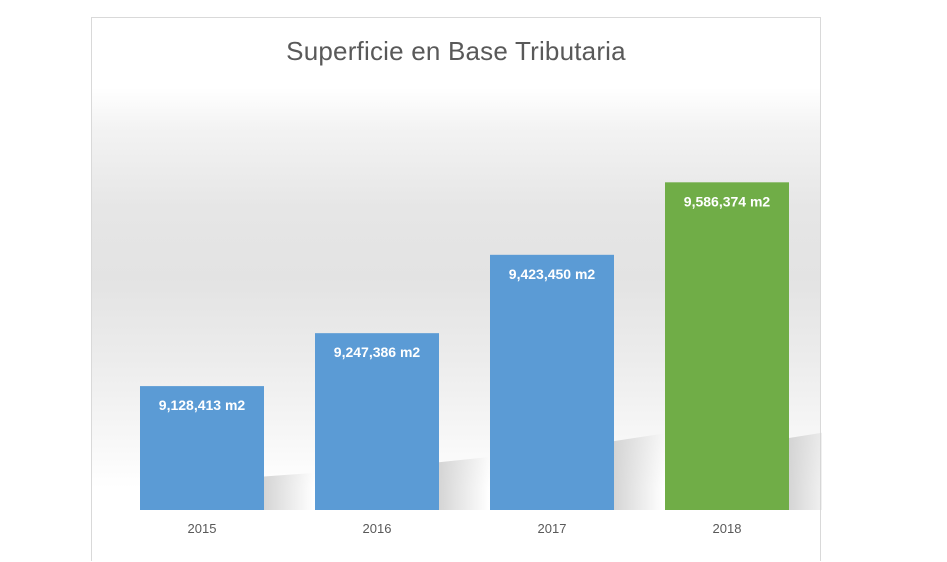 The height and width of the screenshot is (562, 947). What do you see at coordinates (456, 51) in the screenshot?
I see `chart-title: Superficie en Base Tributaria` at bounding box center [456, 51].